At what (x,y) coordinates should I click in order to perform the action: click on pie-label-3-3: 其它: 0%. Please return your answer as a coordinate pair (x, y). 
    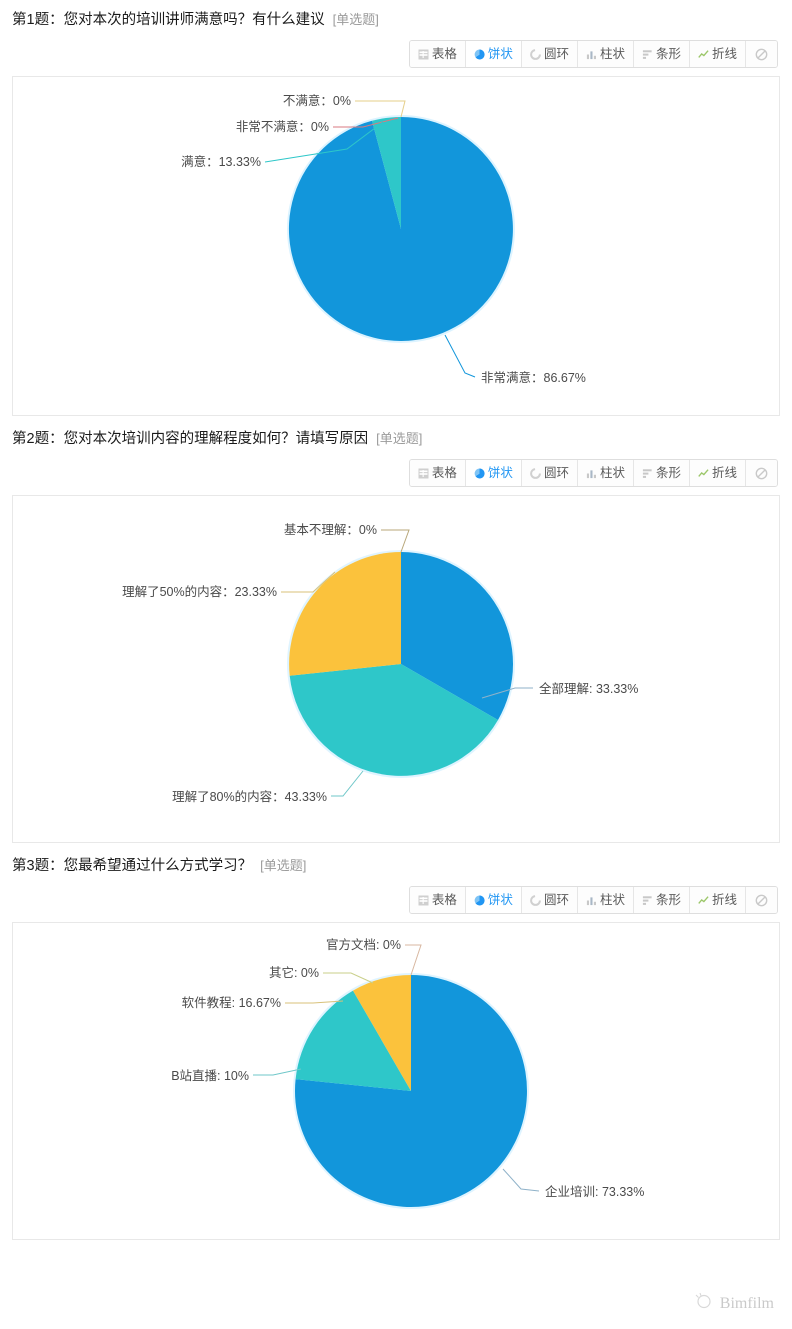
    Looking at the image, I should click on (294, 972).